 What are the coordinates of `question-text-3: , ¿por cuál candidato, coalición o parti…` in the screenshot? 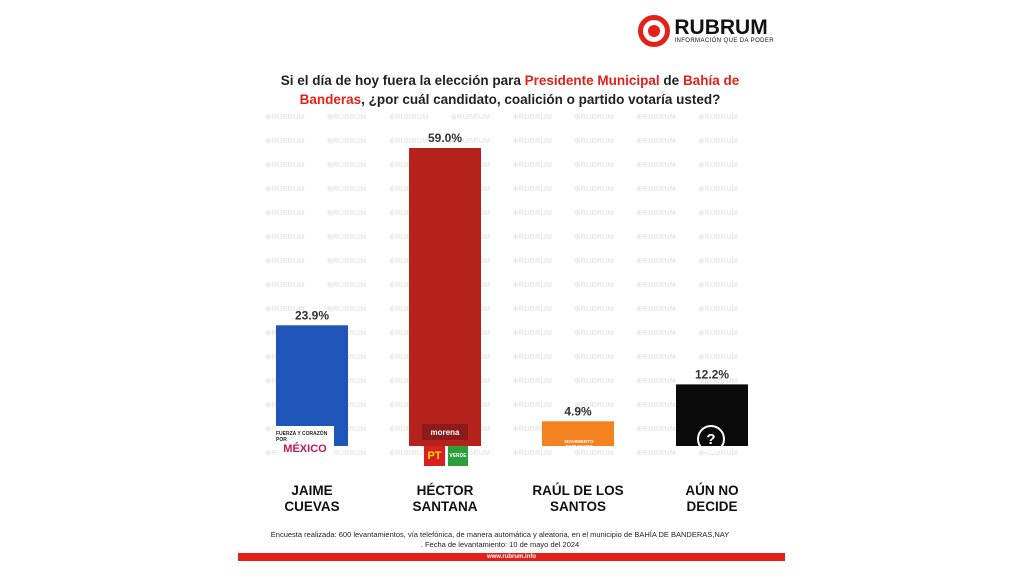 It's located at (541, 99).